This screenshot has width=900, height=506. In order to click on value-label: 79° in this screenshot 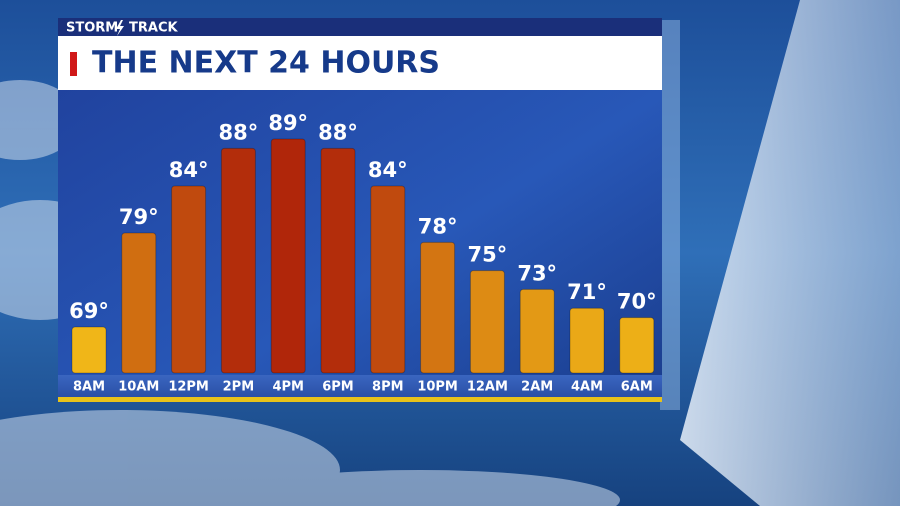, I will do `click(139, 217)`.